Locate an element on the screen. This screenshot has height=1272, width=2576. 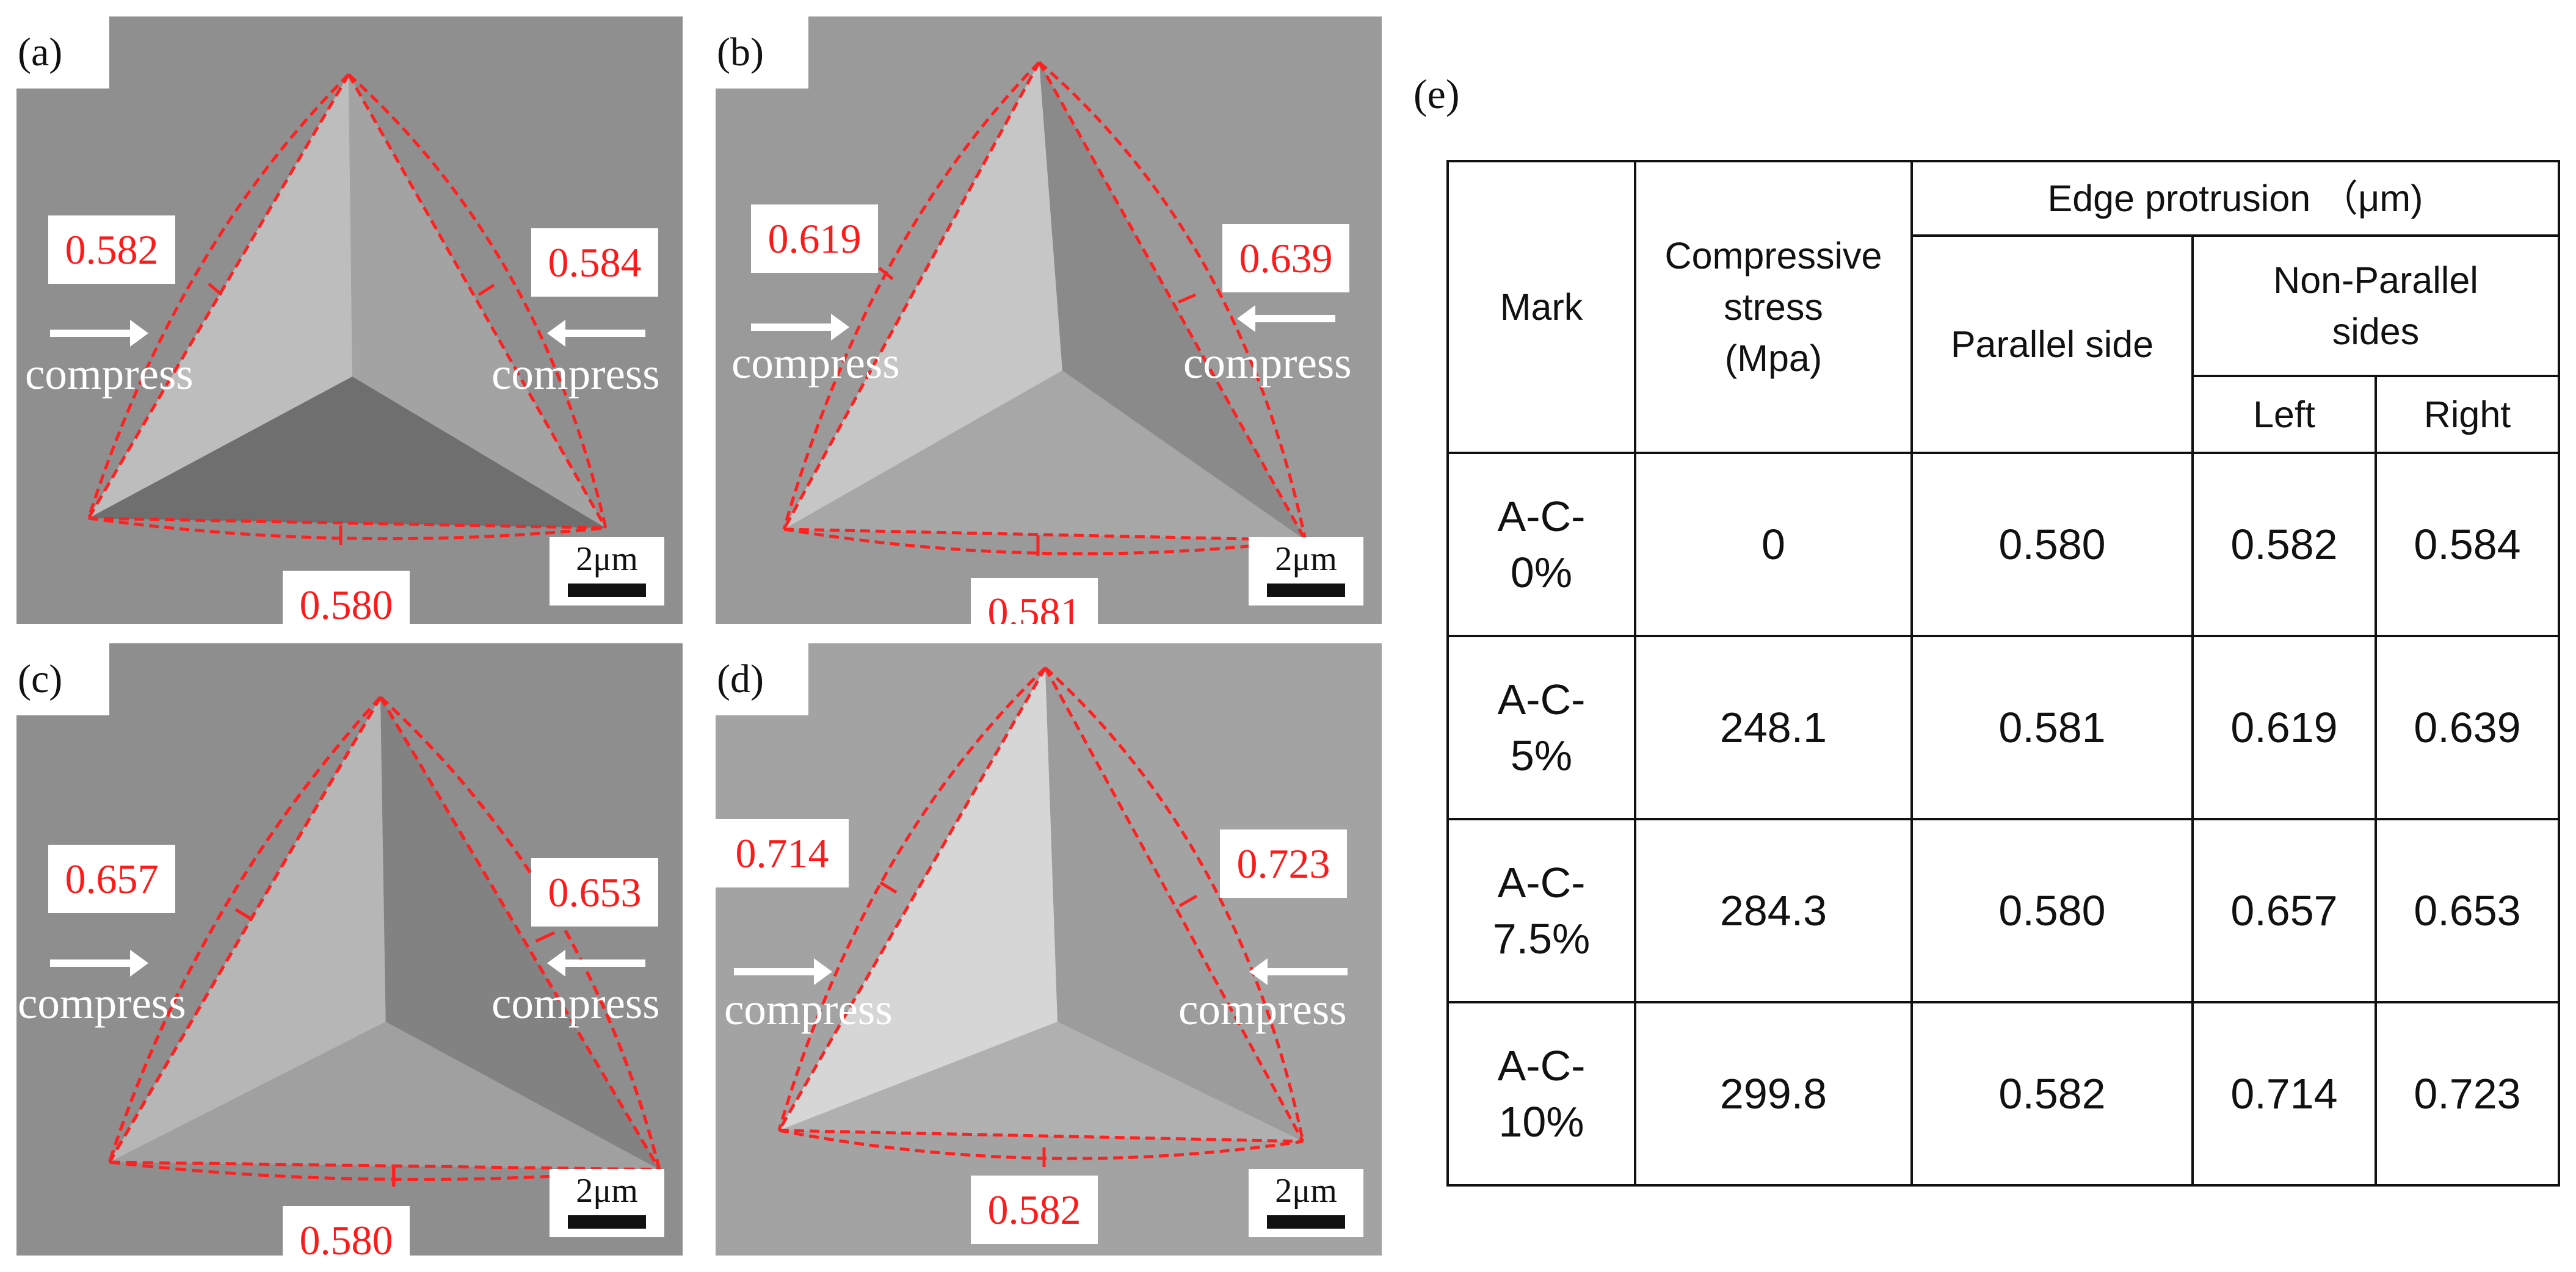
header-non-parallel-sides: Non-Parallel sides is located at coordinates (2375, 305).